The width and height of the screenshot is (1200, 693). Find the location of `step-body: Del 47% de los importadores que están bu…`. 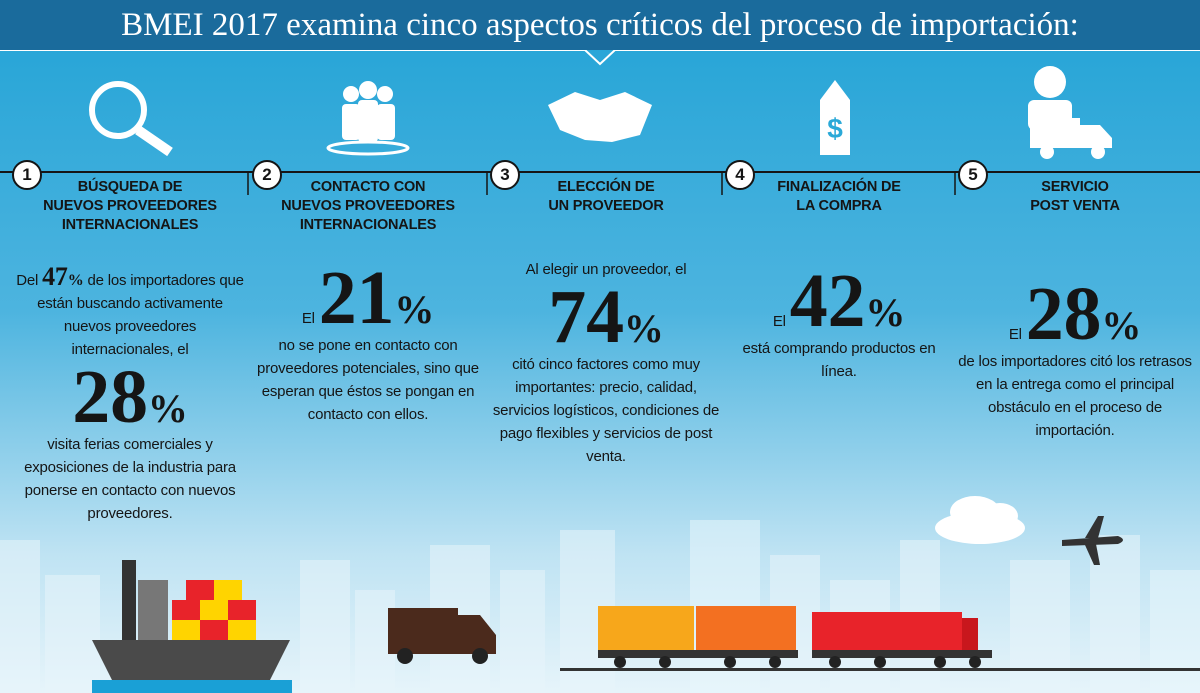

step-body: Del 47% de los importadores que están bu… is located at coordinates (130, 393).